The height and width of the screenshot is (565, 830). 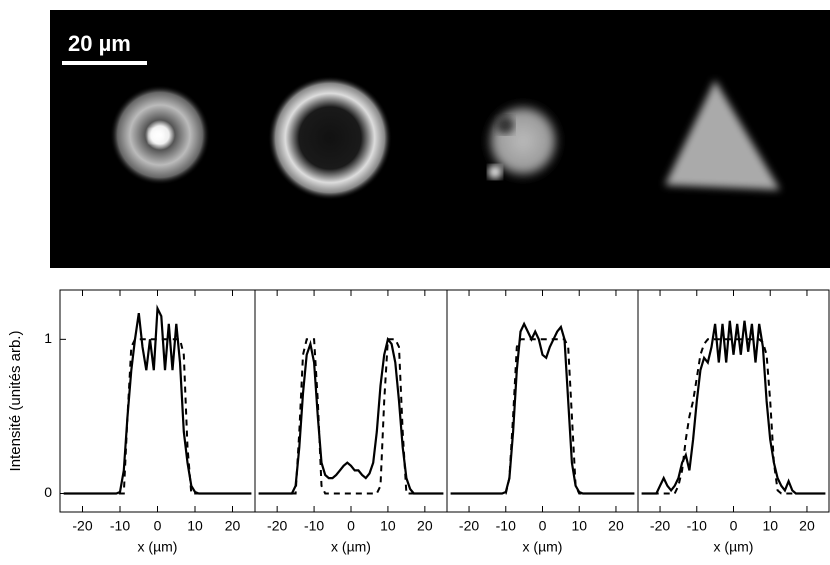 What do you see at coordinates (15, 401) in the screenshot?
I see `y-axis-label: Intensité (unités arb.)` at bounding box center [15, 401].